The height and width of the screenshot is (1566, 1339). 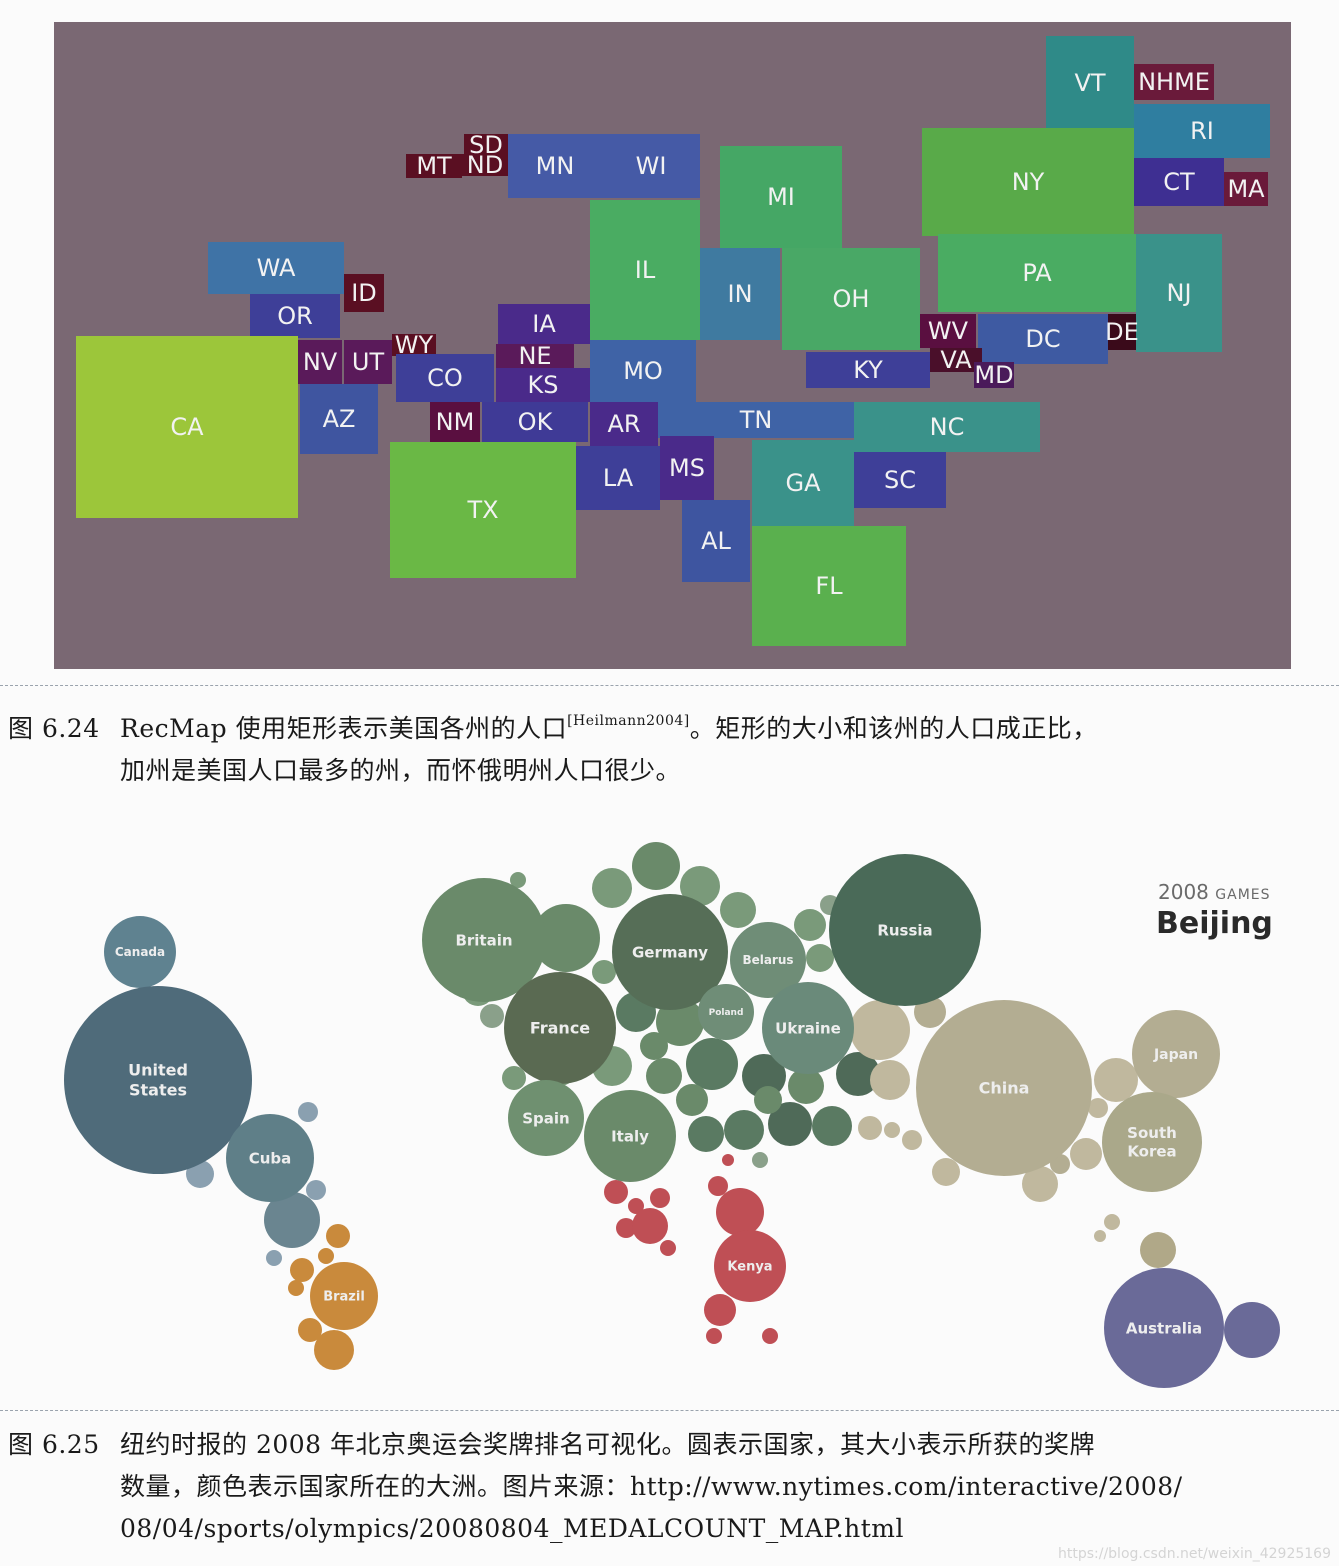 I want to click on state-nv: NV, so click(x=320, y=362).